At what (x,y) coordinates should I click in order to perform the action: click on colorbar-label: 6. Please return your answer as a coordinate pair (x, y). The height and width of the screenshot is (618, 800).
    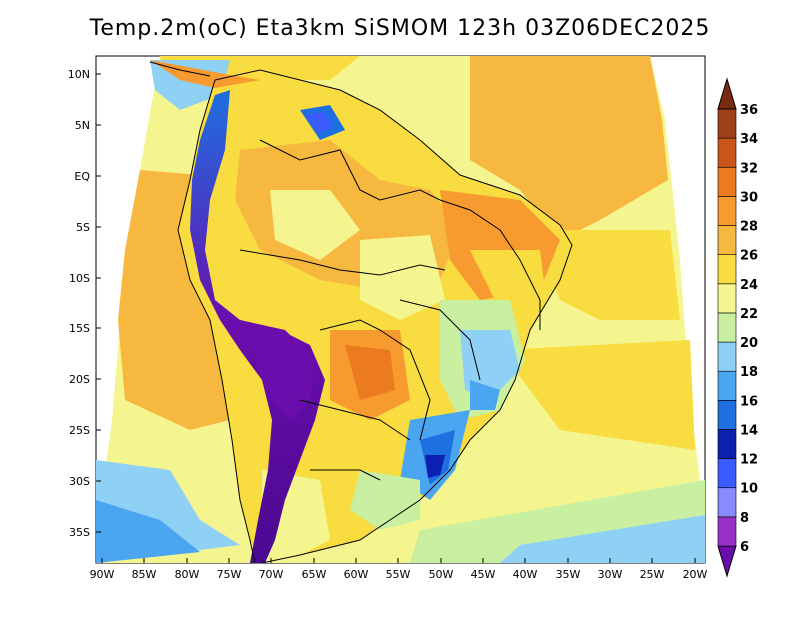
    Looking at the image, I should click on (744, 547).